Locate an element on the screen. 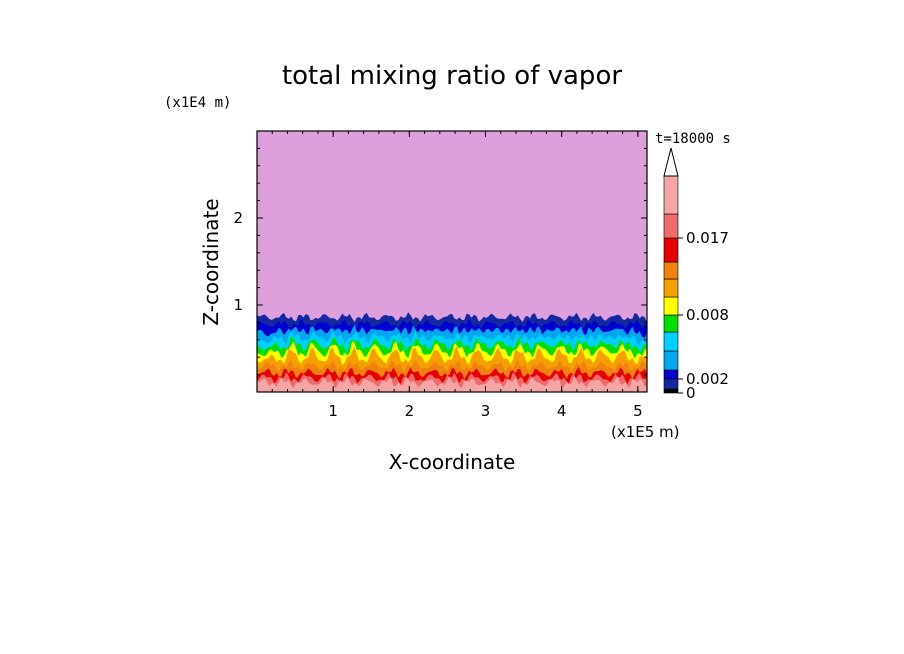 This screenshot has height=654, width=904. x-scale-label: (x1E5 m) is located at coordinates (645, 432).